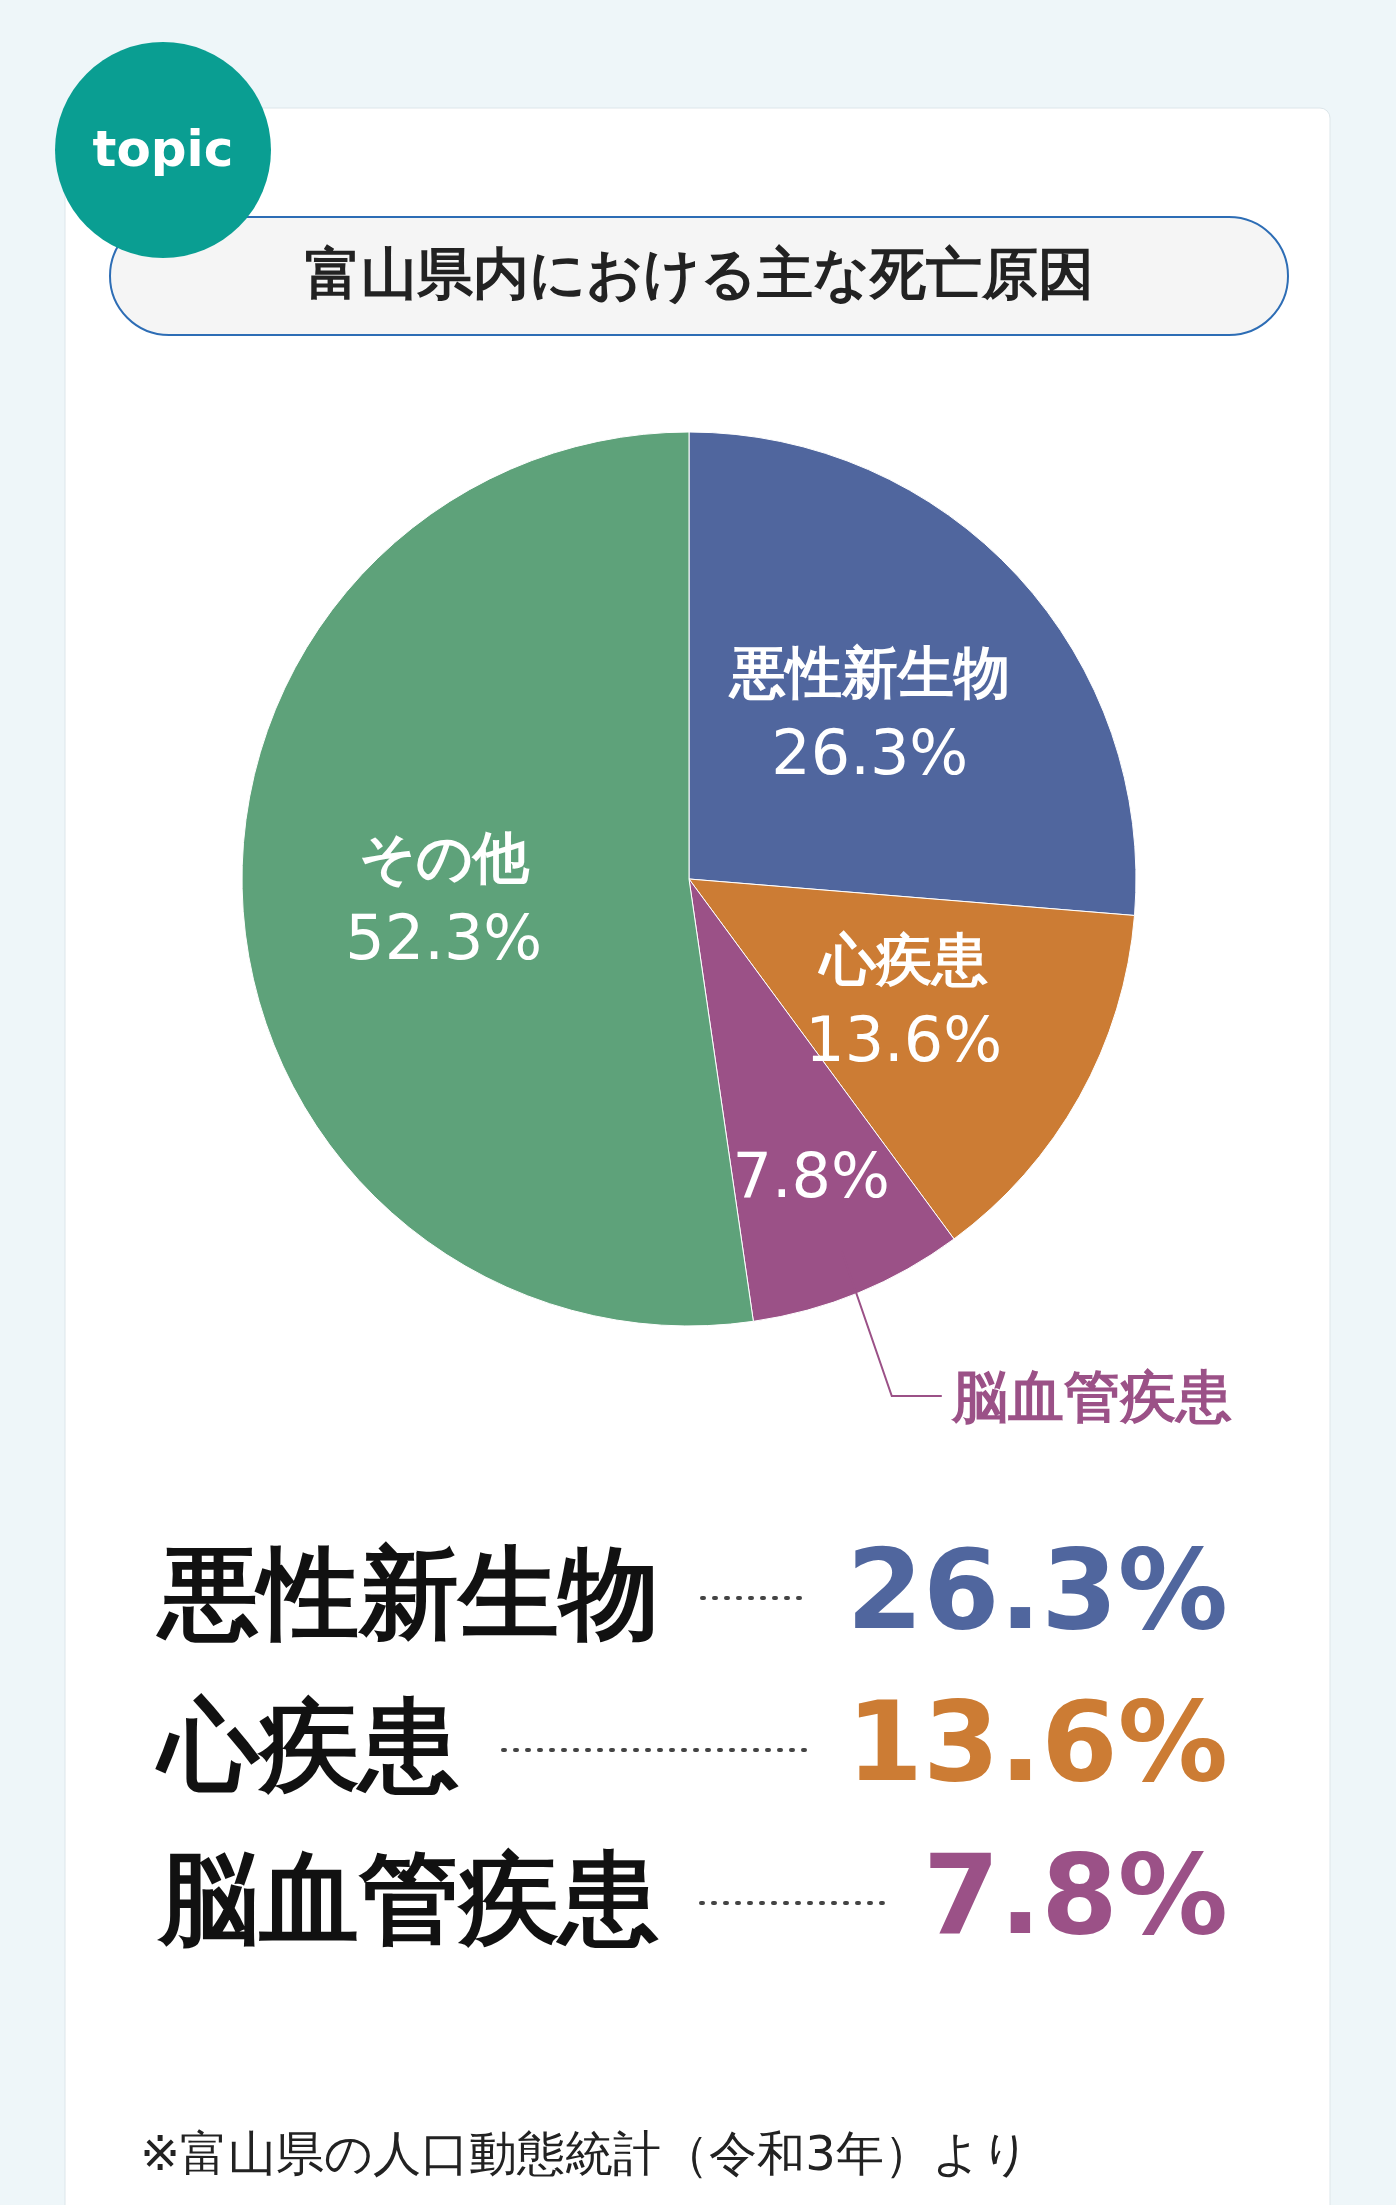 This screenshot has width=1396, height=2205. I want to click on text: topic, so click(163, 149).